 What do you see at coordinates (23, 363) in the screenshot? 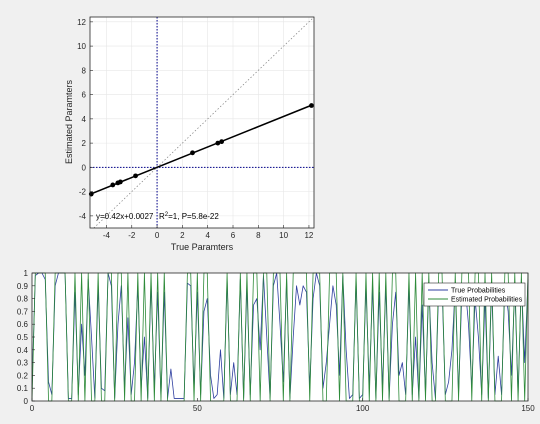
I see `line-y-tick-label: 0.3` at bounding box center [23, 363].